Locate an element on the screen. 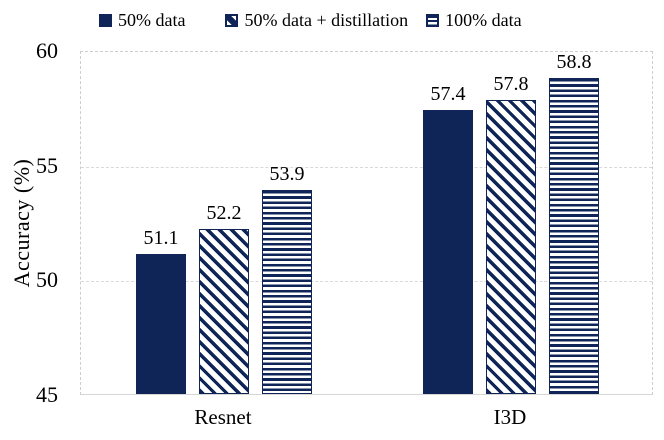  bar-Resnet-solid is located at coordinates (161, 324).